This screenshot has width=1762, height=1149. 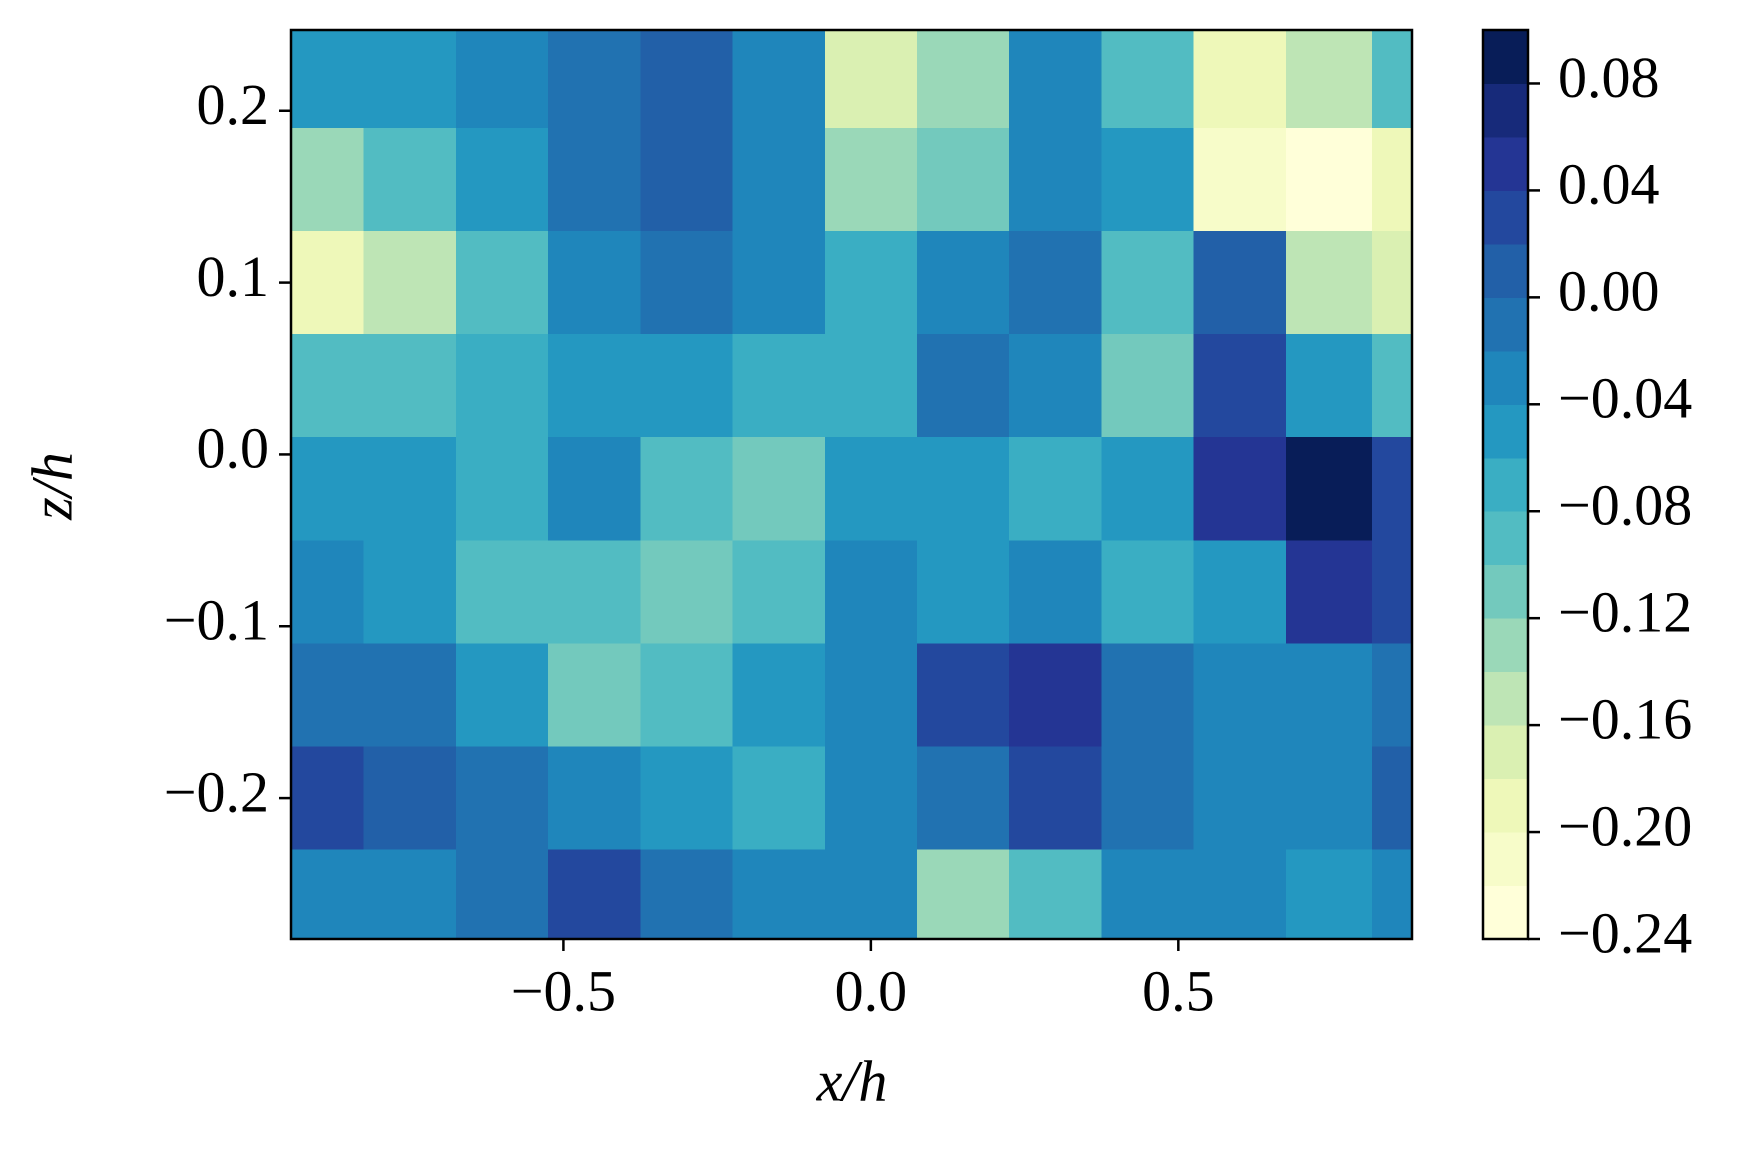 I want to click on x-tick-label: 0.0, so click(x=871, y=990).